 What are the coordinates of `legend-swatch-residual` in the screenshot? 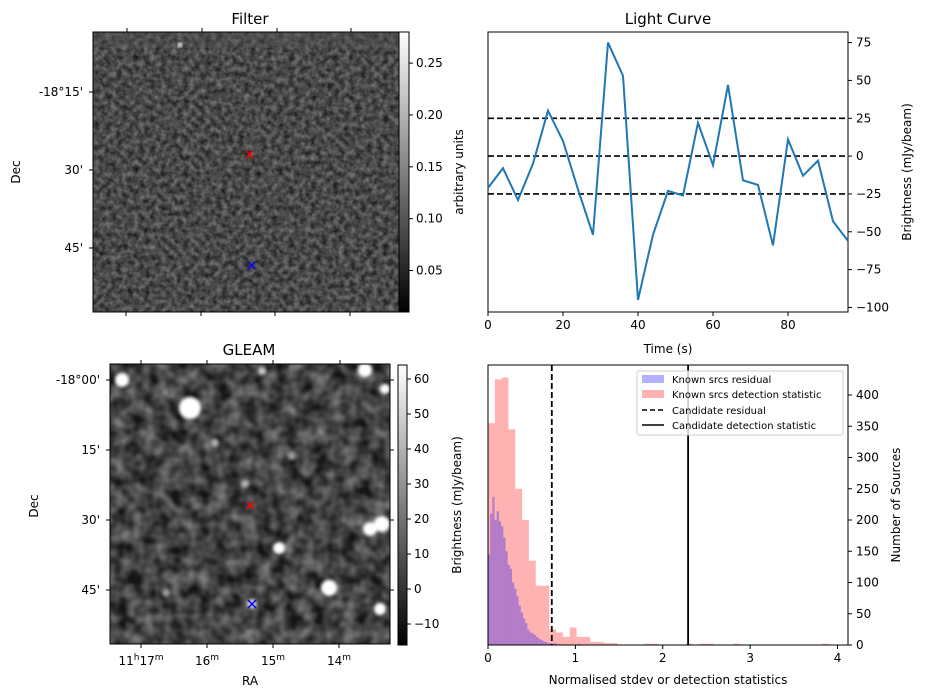 It's located at (653, 379).